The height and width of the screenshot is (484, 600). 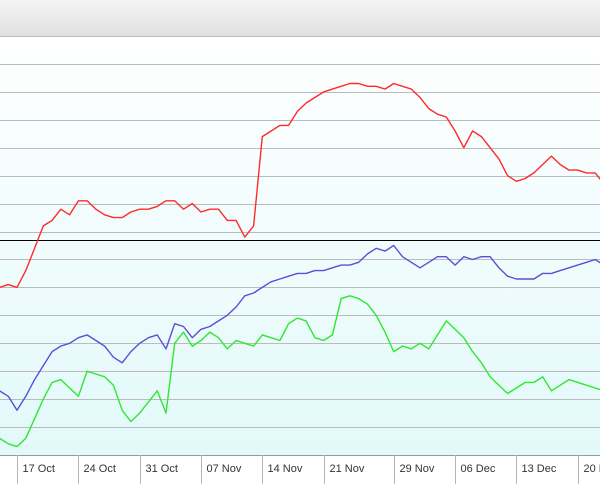 I want to click on x-tick-label: 31 Oct, so click(x=162, y=469).